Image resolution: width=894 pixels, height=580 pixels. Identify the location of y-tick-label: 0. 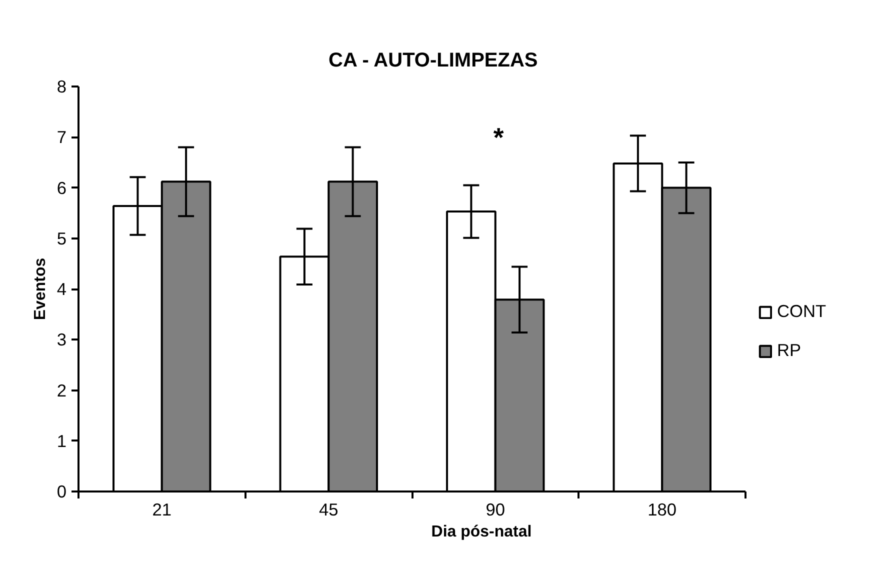
(61, 492).